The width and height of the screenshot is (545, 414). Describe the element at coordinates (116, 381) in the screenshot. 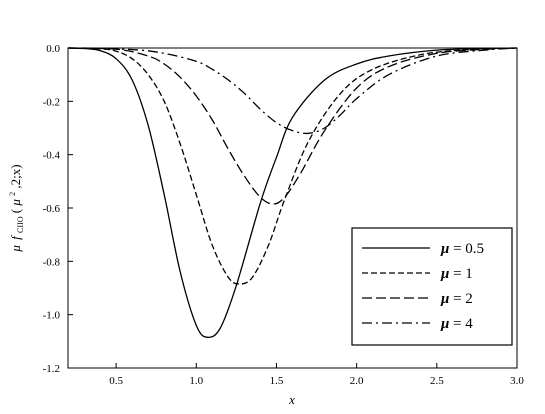

I see `x-tick-label: 0.5` at that location.